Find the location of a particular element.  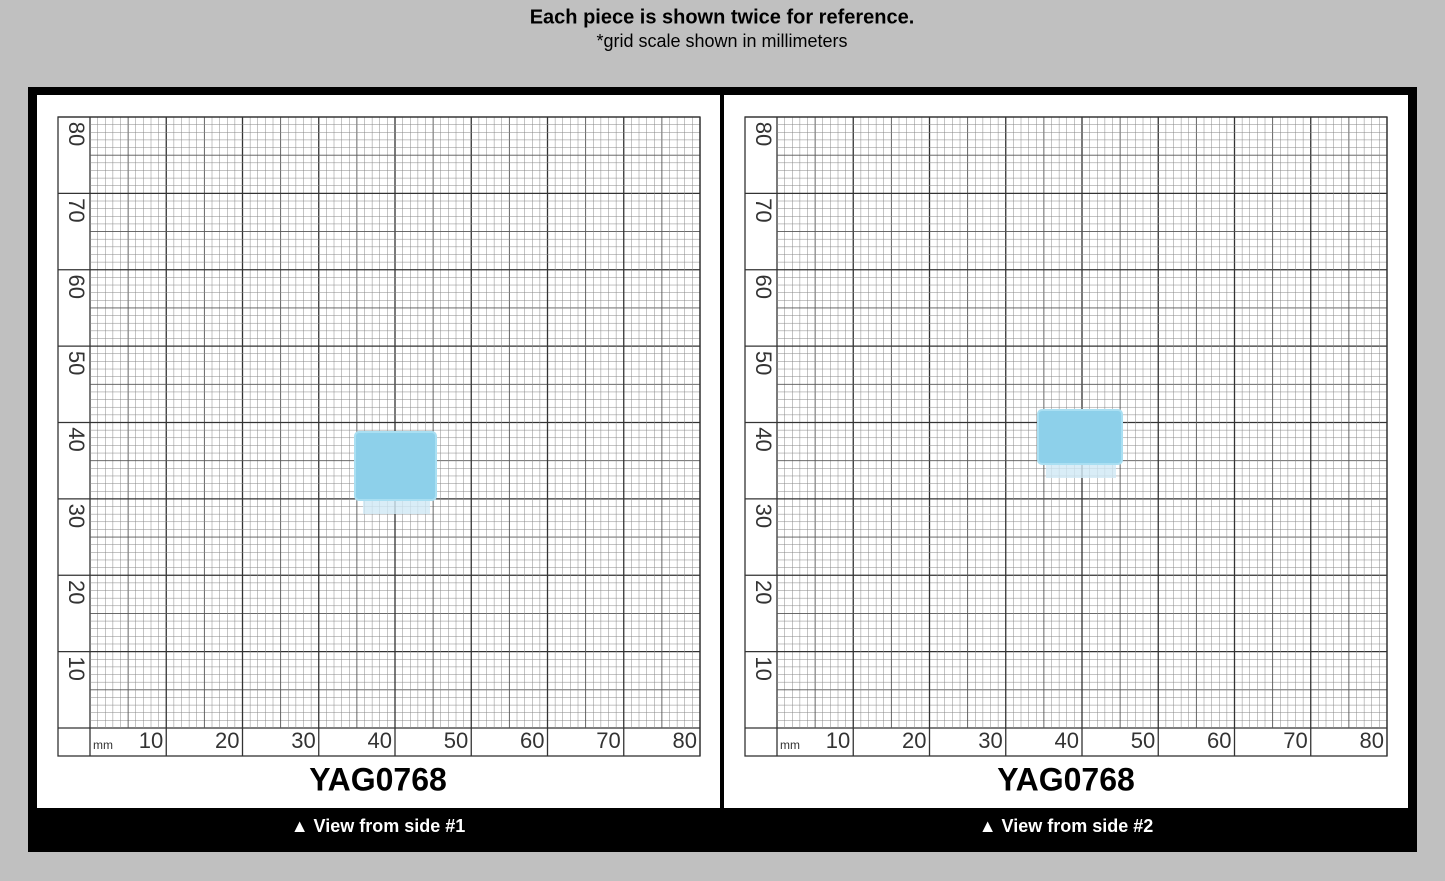

subtitle: *grid scale shown in millimeters is located at coordinates (721, 41).